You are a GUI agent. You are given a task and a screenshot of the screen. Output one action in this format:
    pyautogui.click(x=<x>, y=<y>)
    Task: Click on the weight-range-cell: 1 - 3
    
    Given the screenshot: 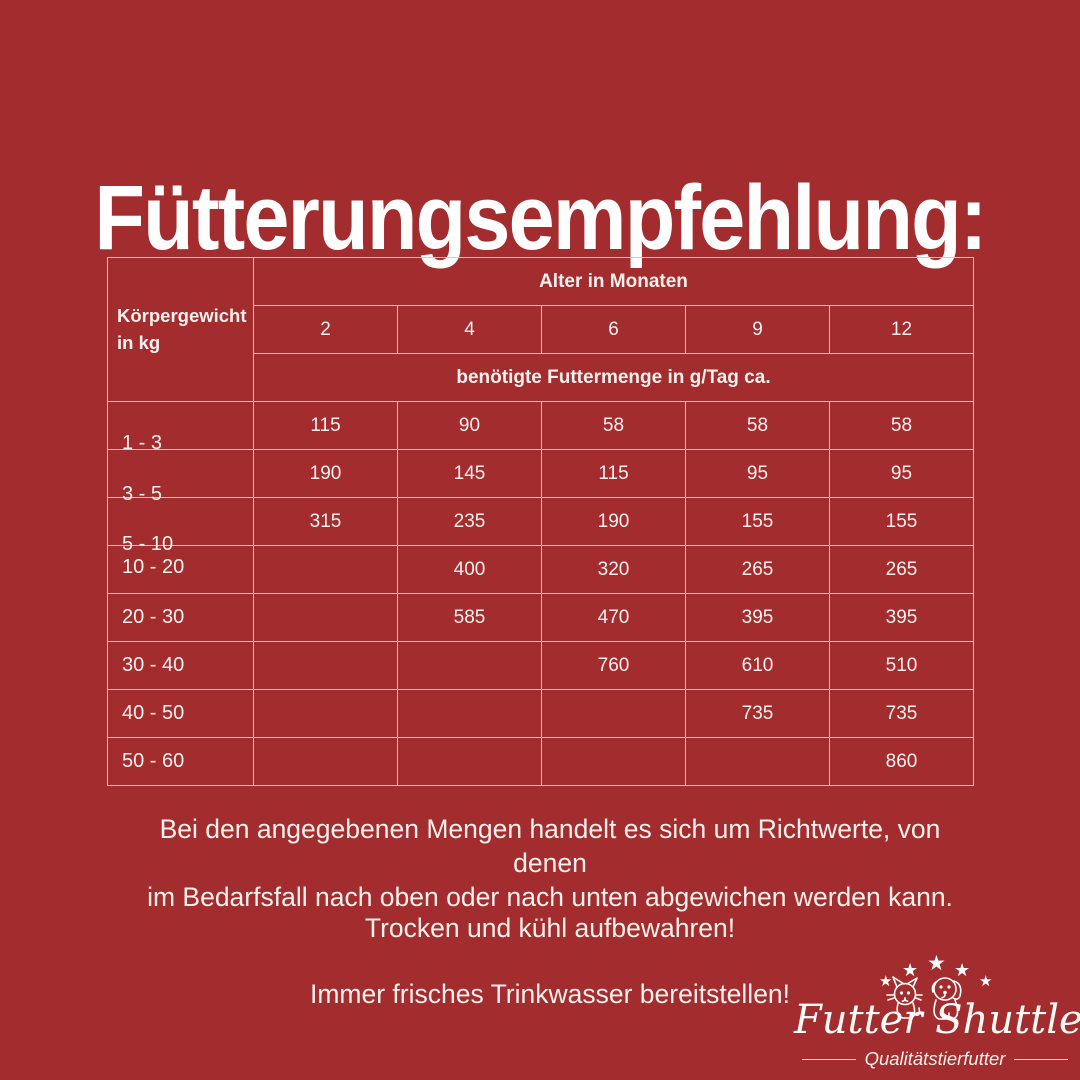 What is the action you would take?
    pyautogui.click(x=180, y=427)
    